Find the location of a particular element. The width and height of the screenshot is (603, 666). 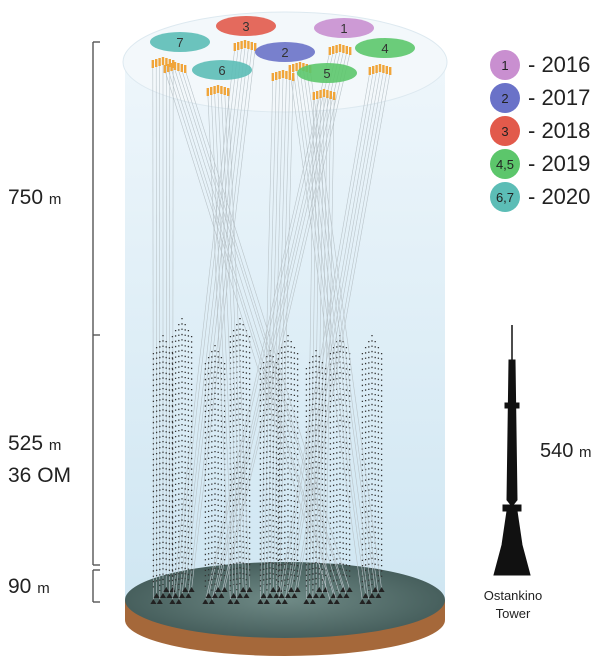

cluster-number: 5 is located at coordinates (326, 73).